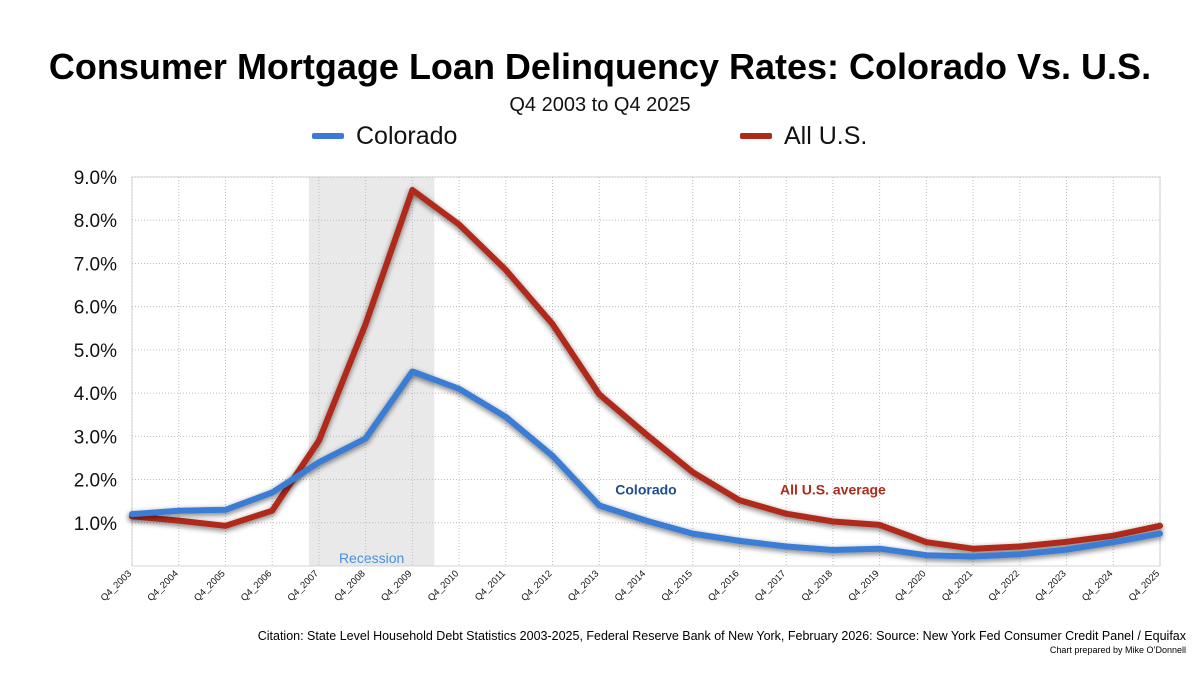  I want to click on y-tick-label: 5.0%, so click(95, 351).